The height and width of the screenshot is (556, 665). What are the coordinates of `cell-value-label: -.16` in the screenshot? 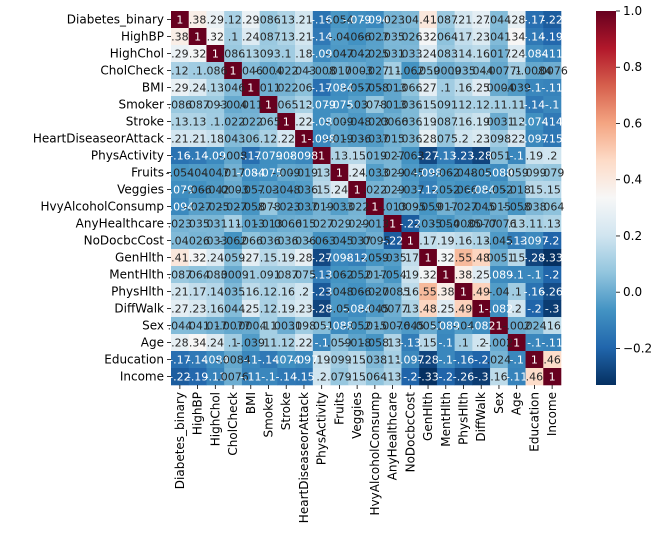 It's located at (321, 20).